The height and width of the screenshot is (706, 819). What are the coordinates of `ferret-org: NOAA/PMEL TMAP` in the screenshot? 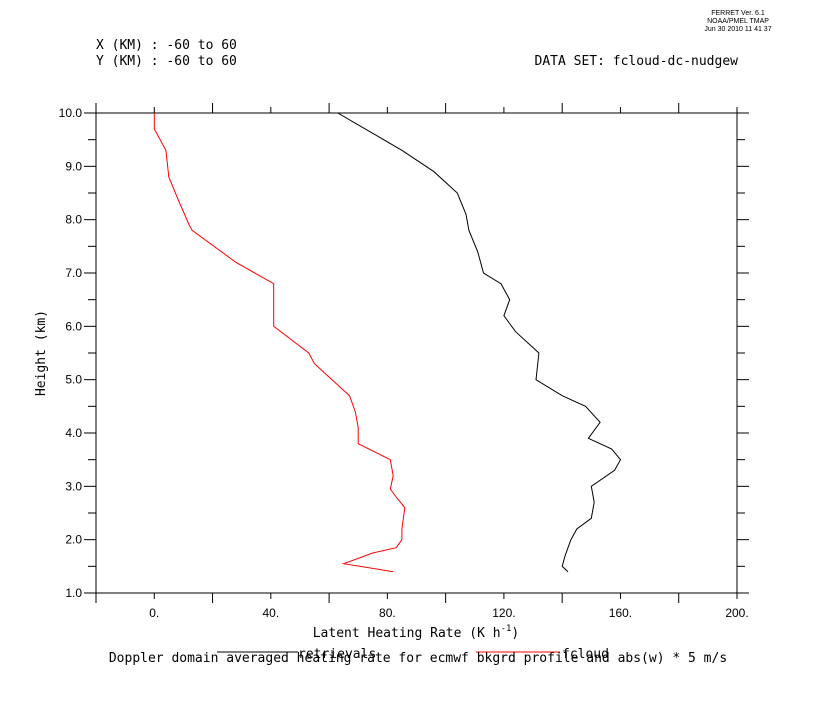 It's located at (738, 21).